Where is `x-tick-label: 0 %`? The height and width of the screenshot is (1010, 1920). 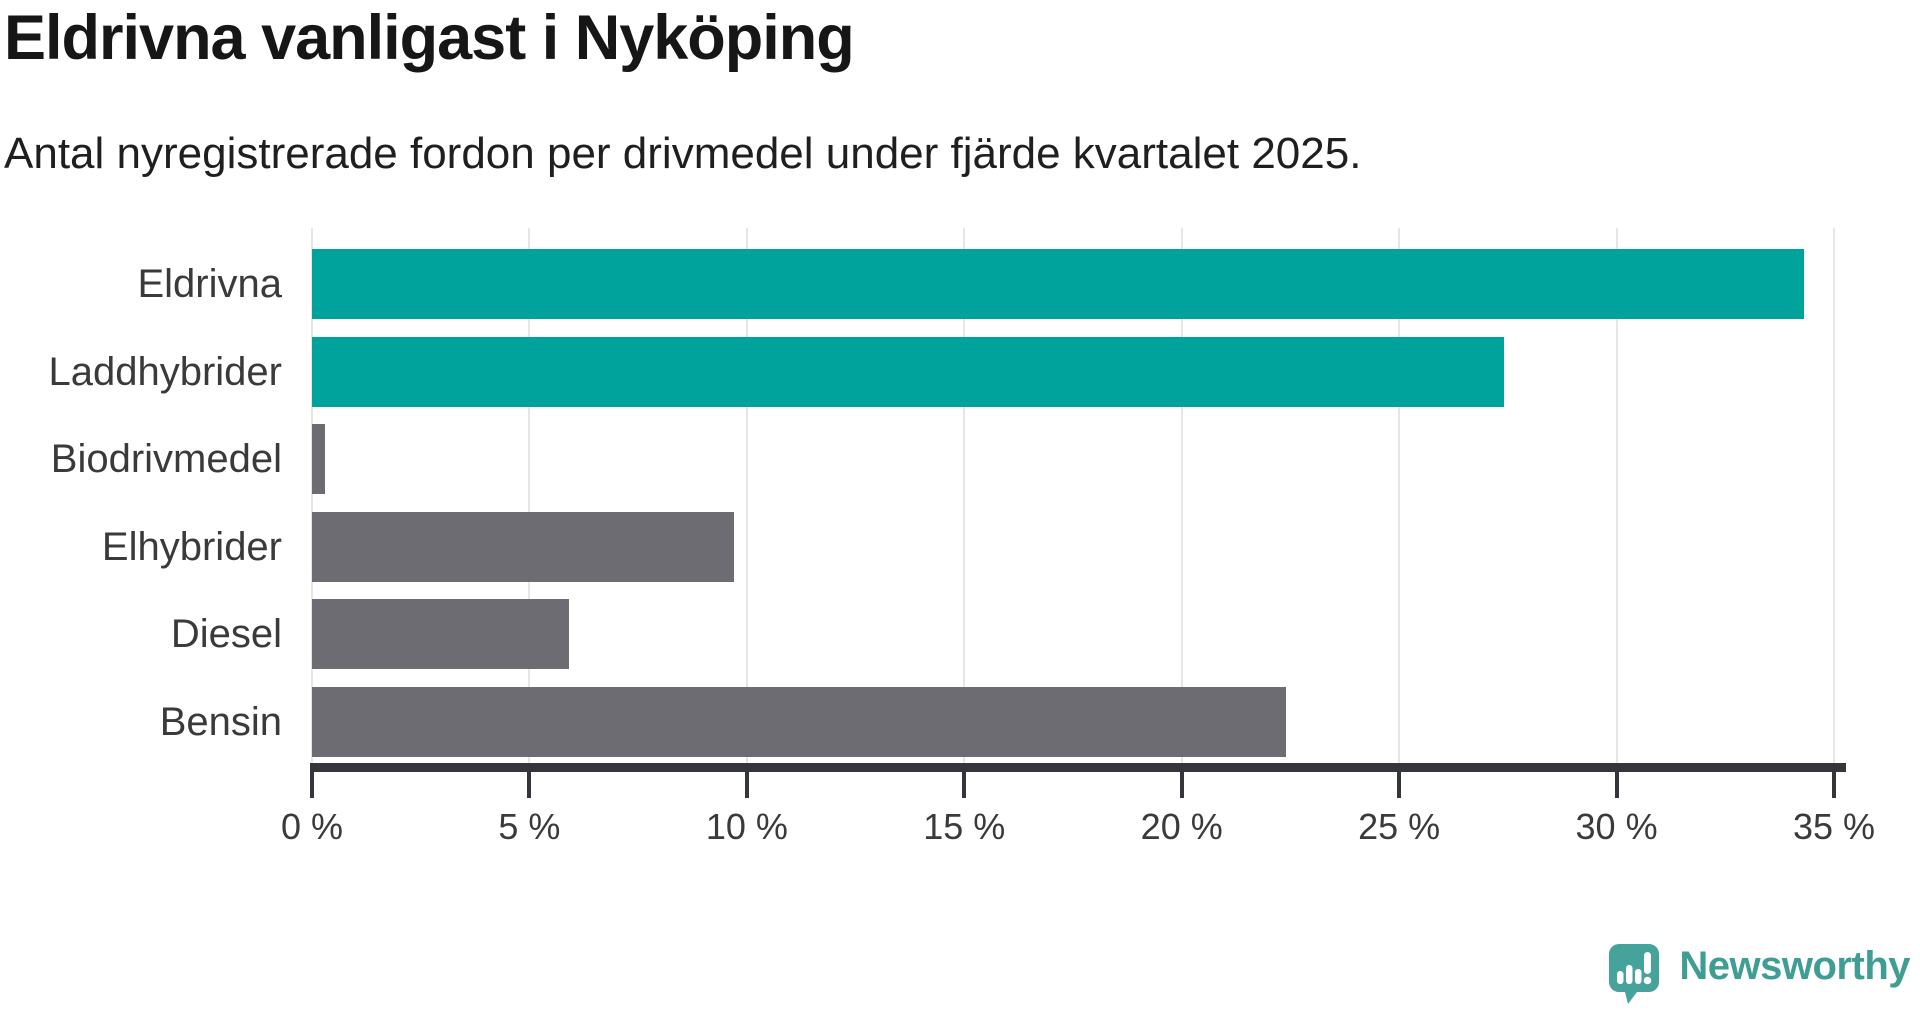
x-tick-label: 0 % is located at coordinates (312, 826).